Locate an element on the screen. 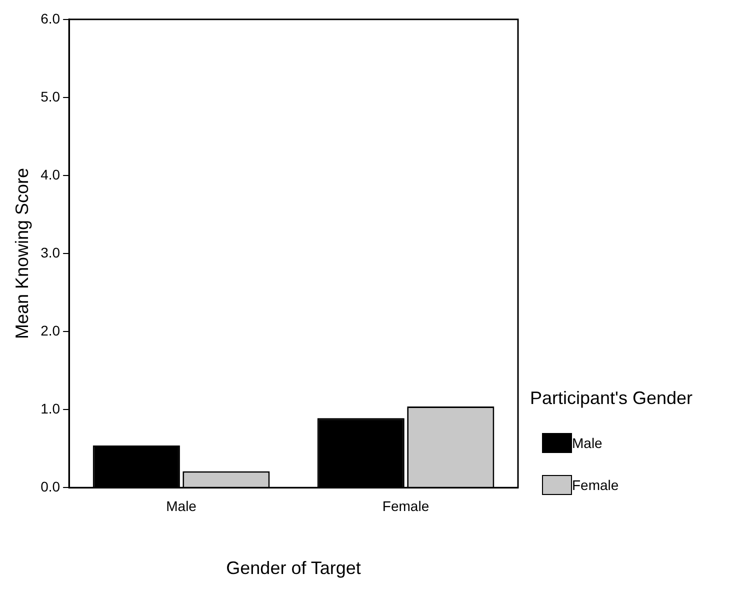 This screenshot has height=602, width=738. y-tick-label: 2.0 is located at coordinates (50, 330).